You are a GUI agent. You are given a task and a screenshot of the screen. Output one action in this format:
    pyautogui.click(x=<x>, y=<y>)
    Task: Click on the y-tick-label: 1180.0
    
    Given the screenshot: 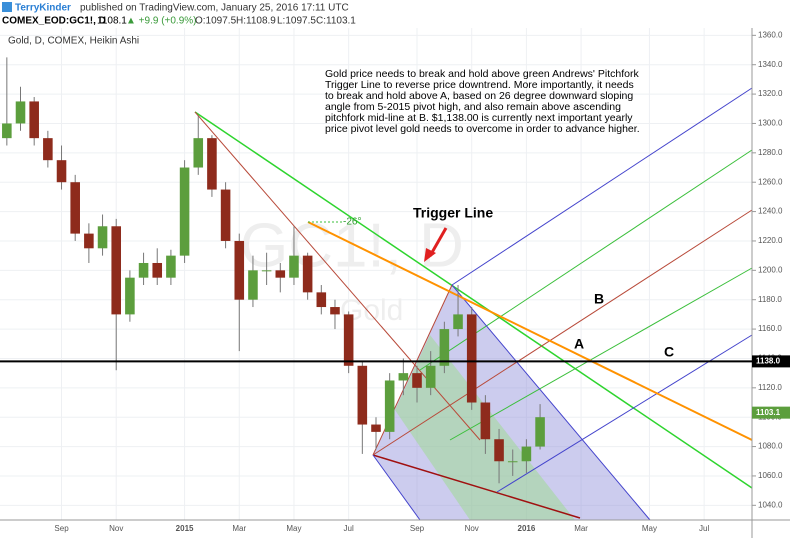 What is the action you would take?
    pyautogui.click(x=770, y=299)
    